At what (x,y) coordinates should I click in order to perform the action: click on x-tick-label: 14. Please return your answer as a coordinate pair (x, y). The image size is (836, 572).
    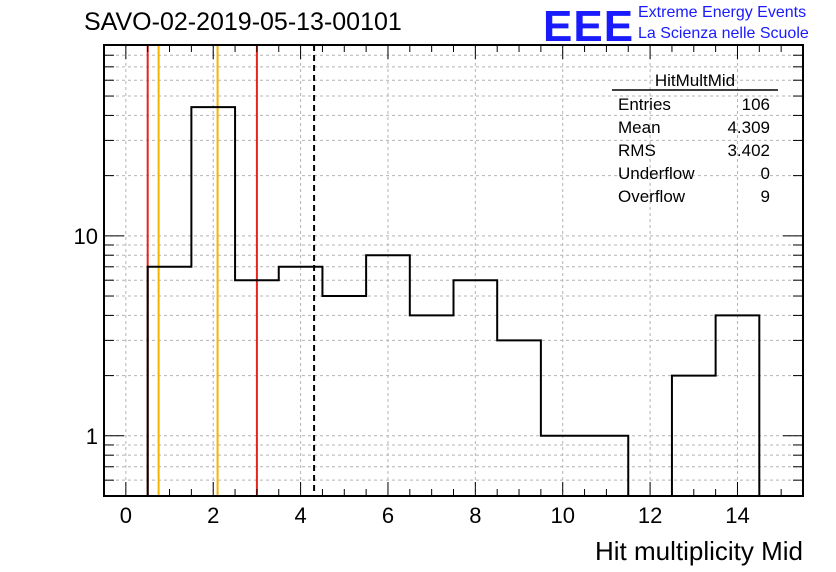
    Looking at the image, I should click on (737, 515).